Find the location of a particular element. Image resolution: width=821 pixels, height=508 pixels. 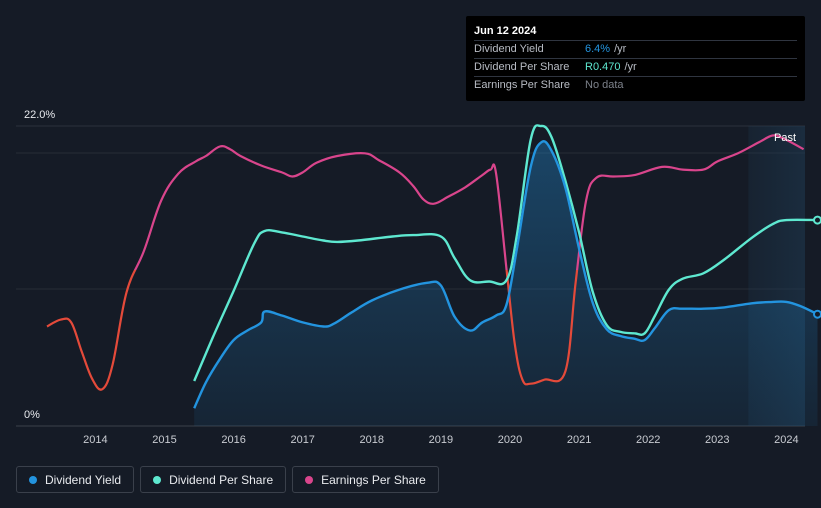

tooltip-label: Earnings Per Share is located at coordinates (522, 85).